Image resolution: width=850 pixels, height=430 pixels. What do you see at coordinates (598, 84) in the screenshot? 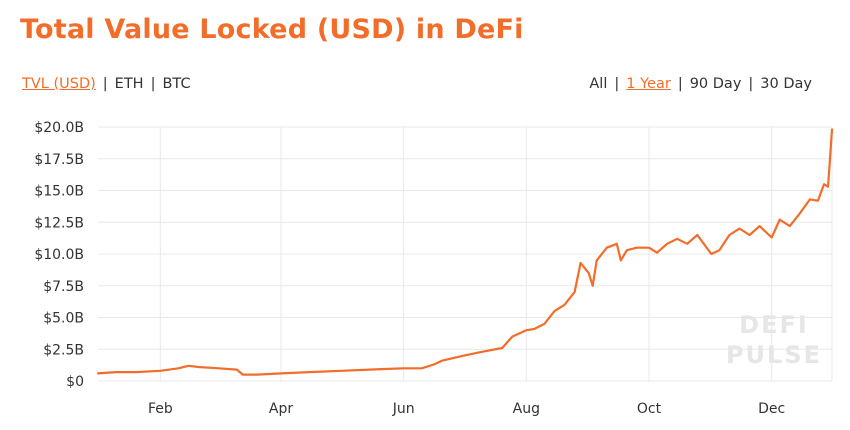
I see `range-option-all: All` at bounding box center [598, 84].